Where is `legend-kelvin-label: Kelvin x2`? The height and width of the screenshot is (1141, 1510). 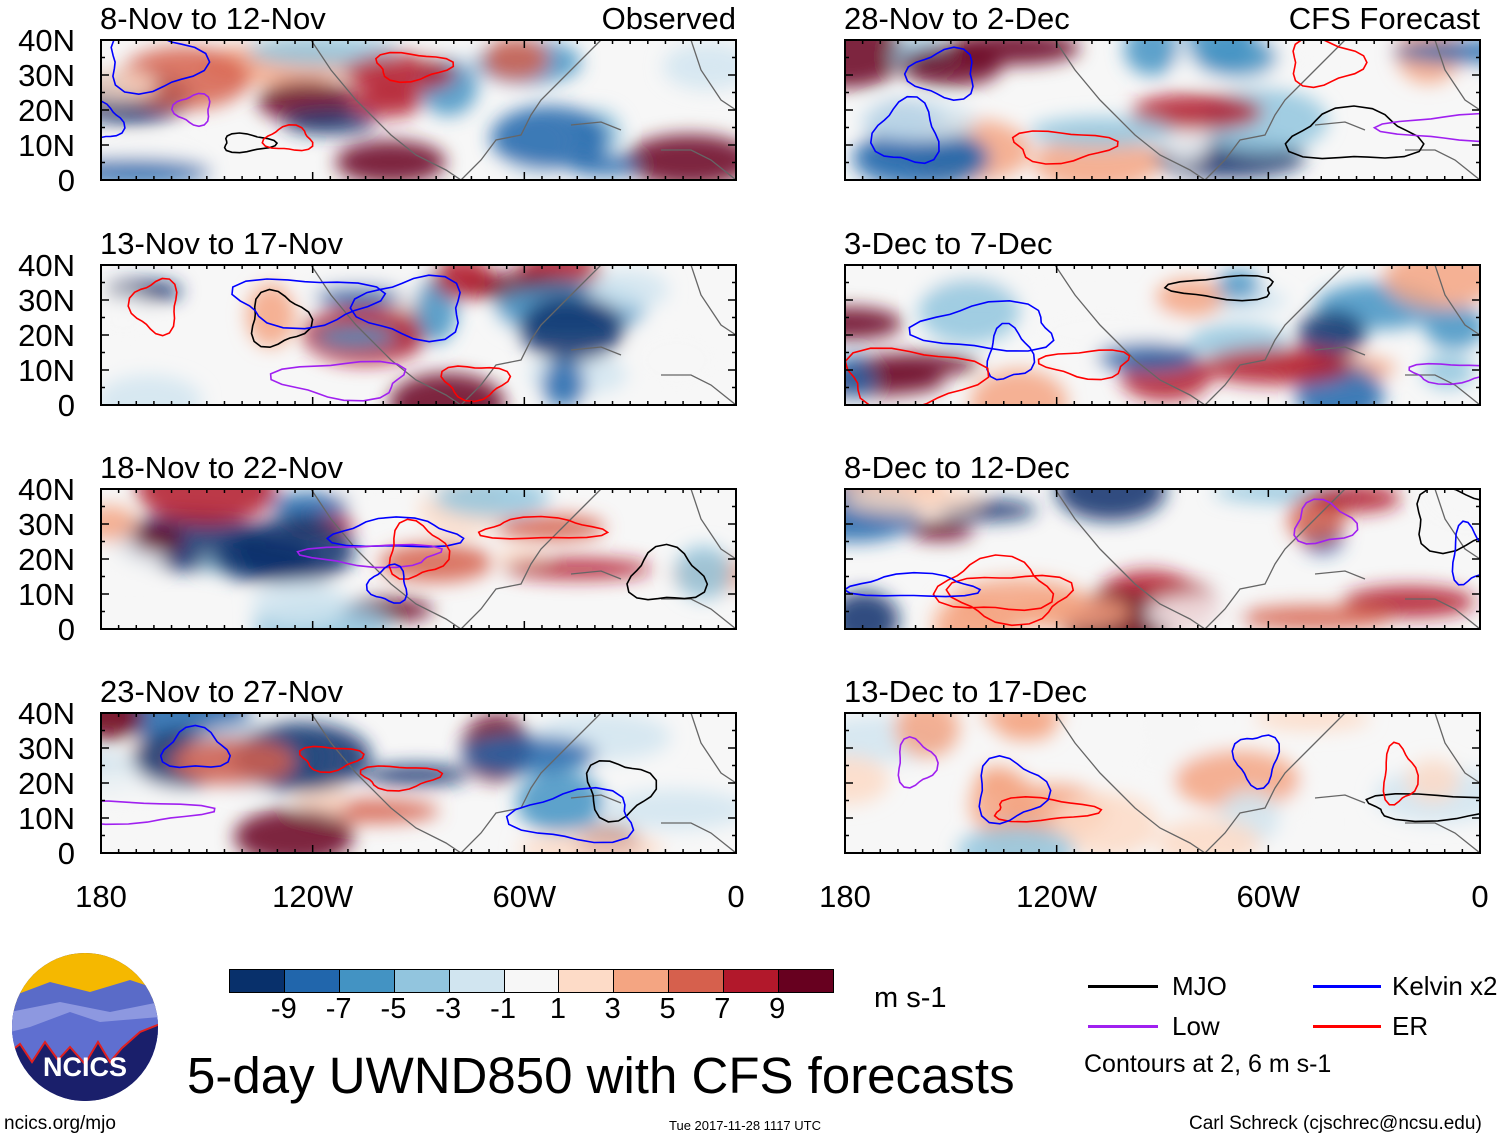 legend-kelvin-label: Kelvin x2 is located at coordinates (1445, 986).